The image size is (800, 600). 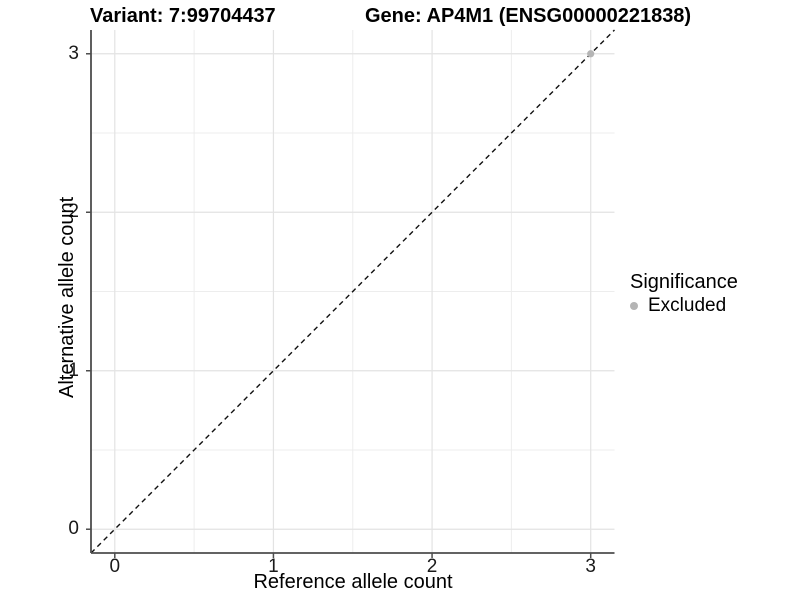 I want to click on y-tick-label: 0, so click(x=73, y=529).